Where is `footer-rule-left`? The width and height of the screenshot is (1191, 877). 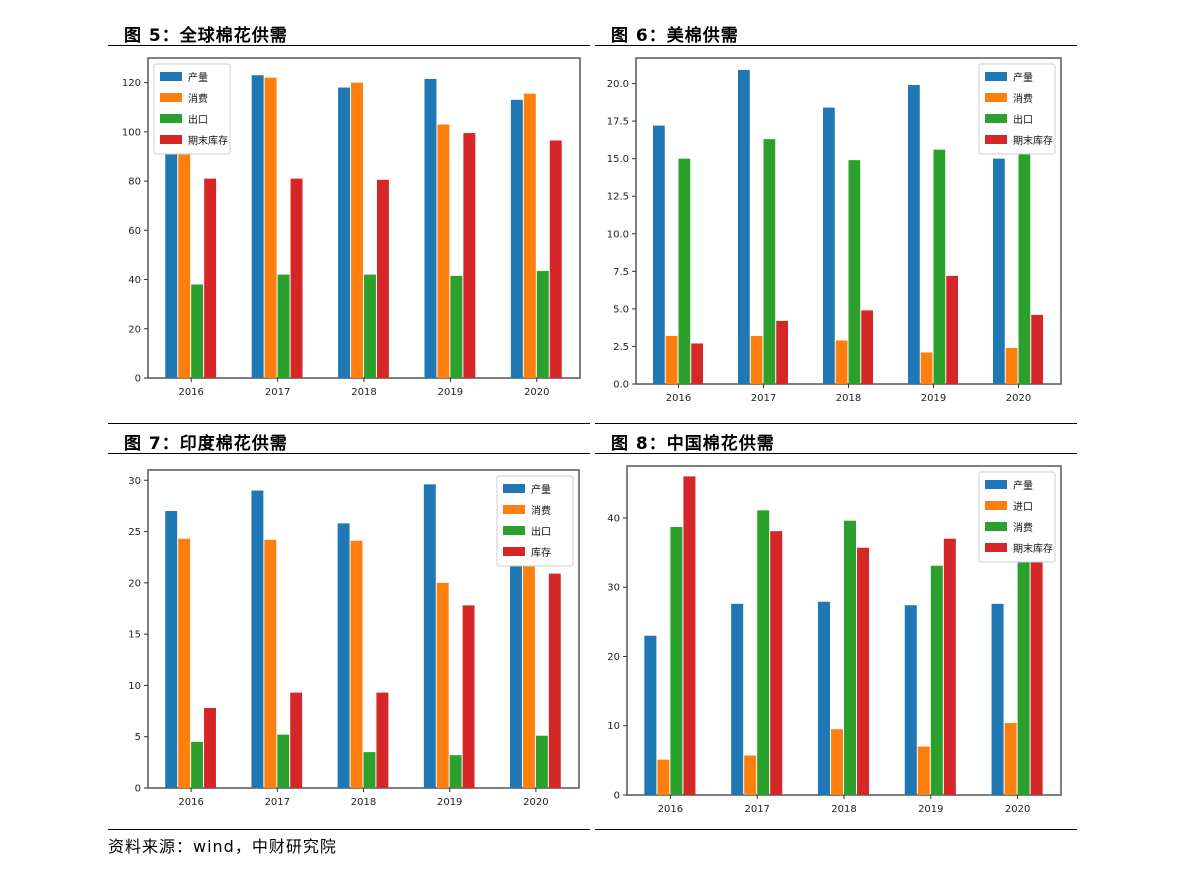
footer-rule-left is located at coordinates (349, 829).